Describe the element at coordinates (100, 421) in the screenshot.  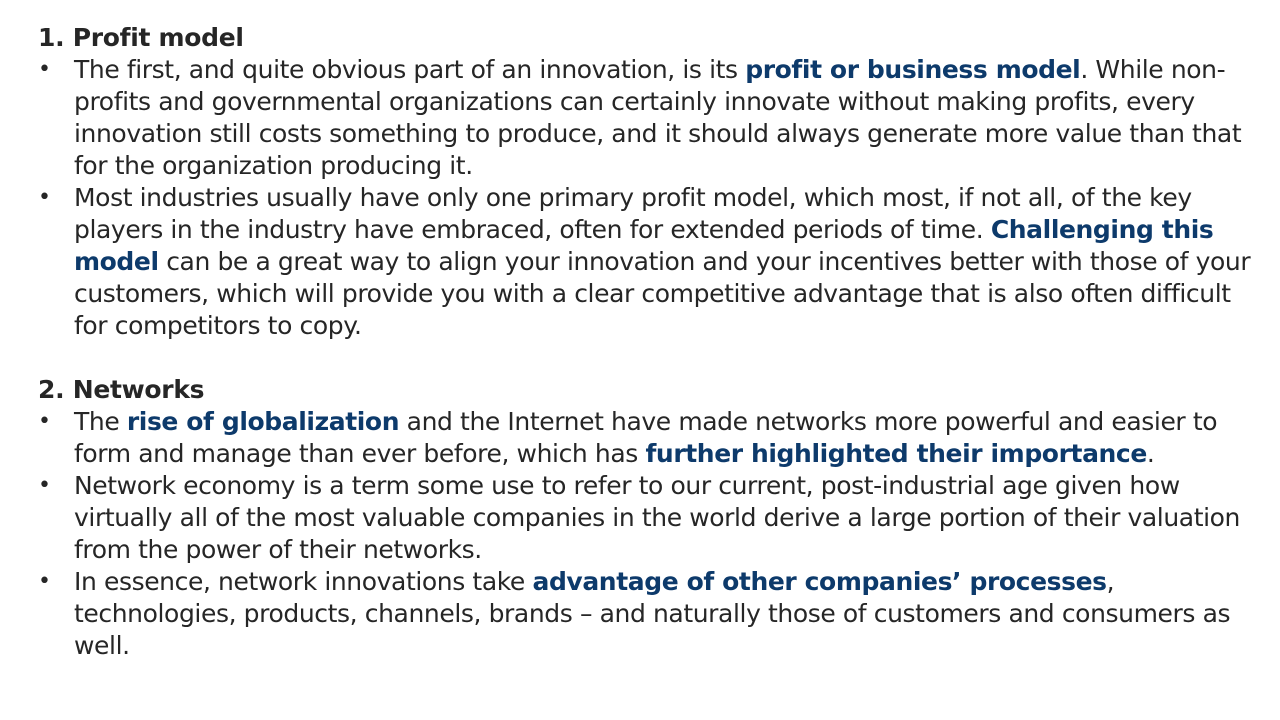
I see `text-run: The` at that location.